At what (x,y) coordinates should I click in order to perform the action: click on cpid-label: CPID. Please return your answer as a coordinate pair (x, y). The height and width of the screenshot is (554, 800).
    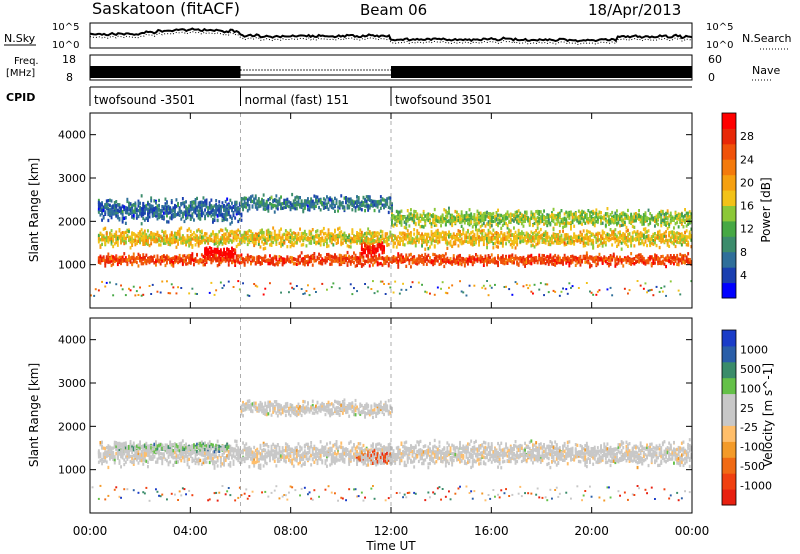
    Looking at the image, I should click on (20, 97).